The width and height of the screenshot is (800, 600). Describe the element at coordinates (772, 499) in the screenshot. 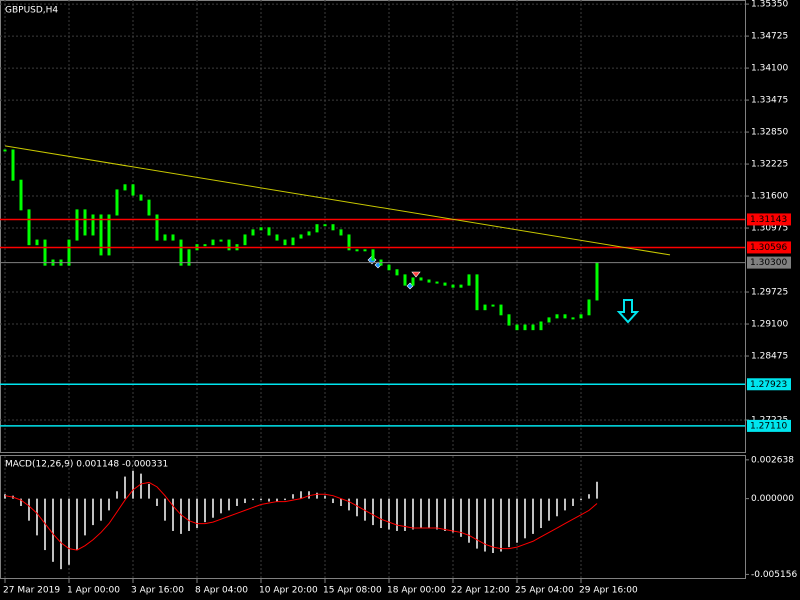

I see `y-tick-label: 0.000000` at that location.